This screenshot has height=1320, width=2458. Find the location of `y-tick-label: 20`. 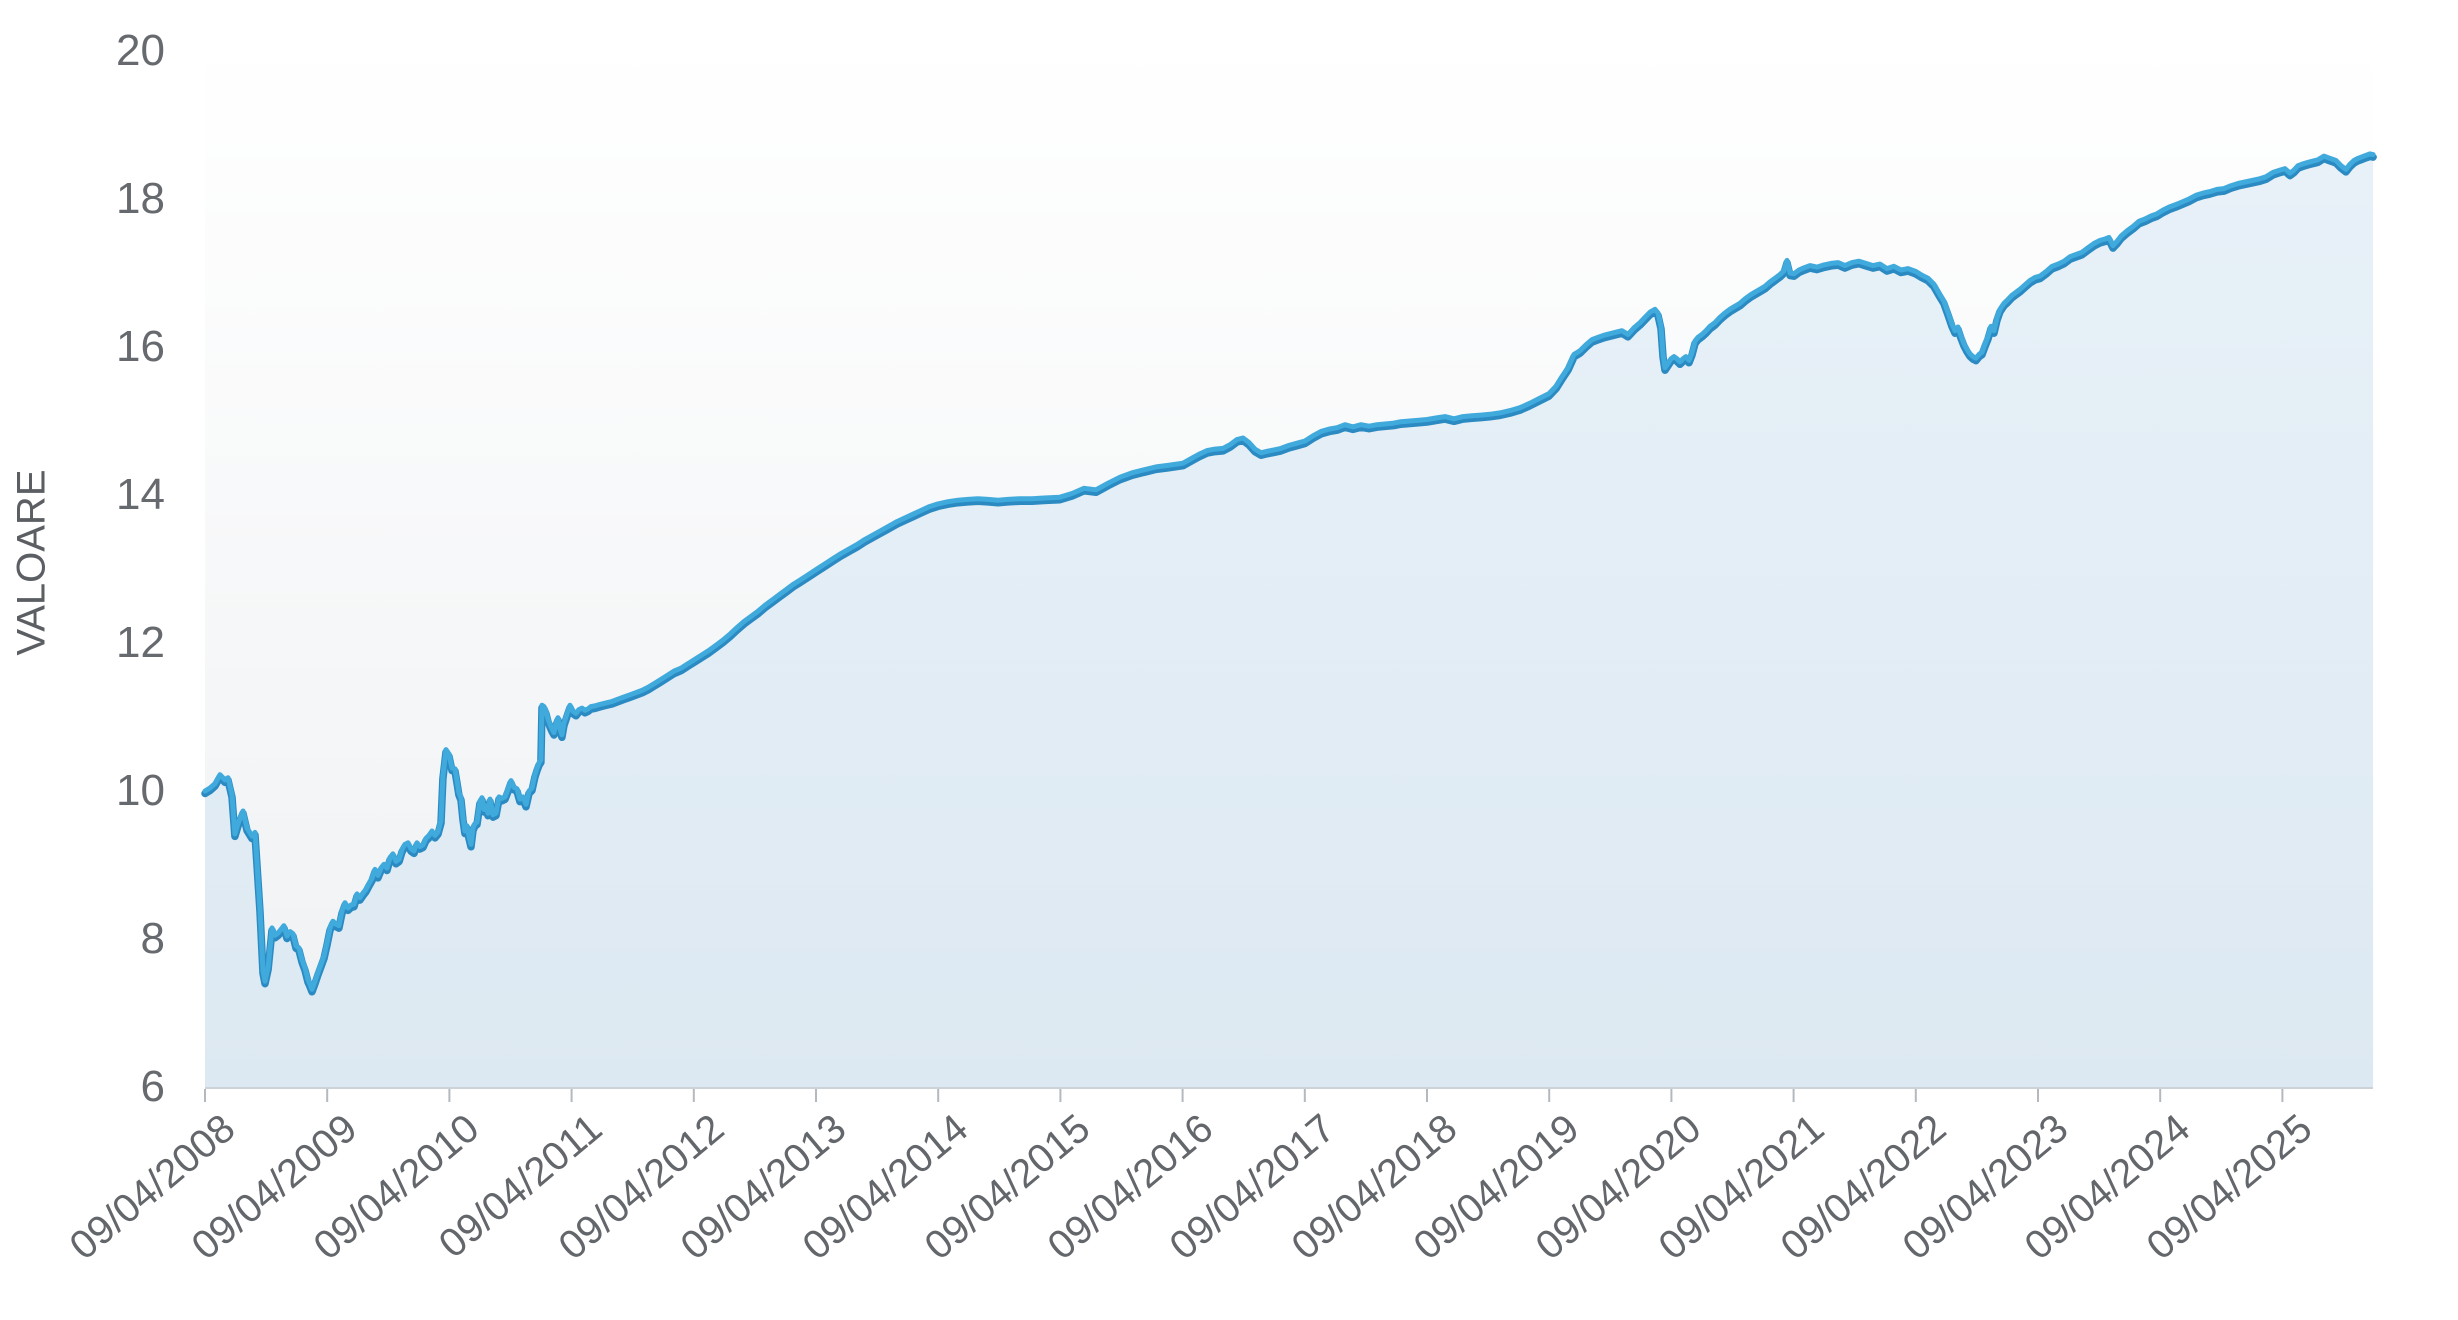

y-tick-label: 20 is located at coordinates (140, 50).